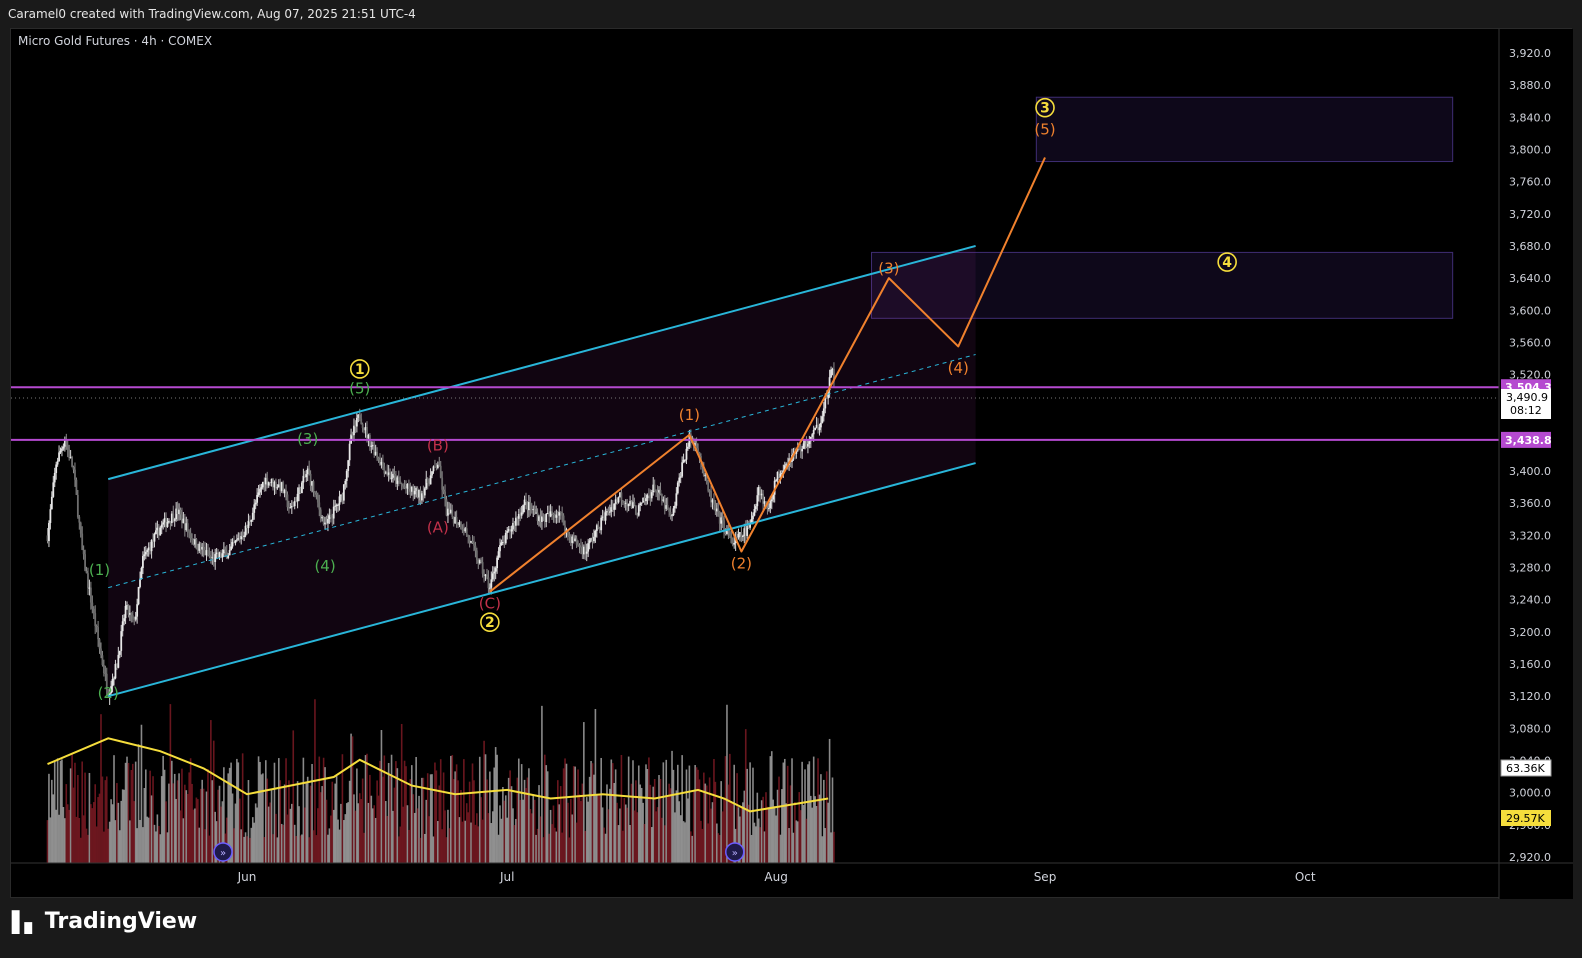 This screenshot has width=1582, height=958. What do you see at coordinates (121, 921) in the screenshot?
I see `brand-name: TradingView` at bounding box center [121, 921].